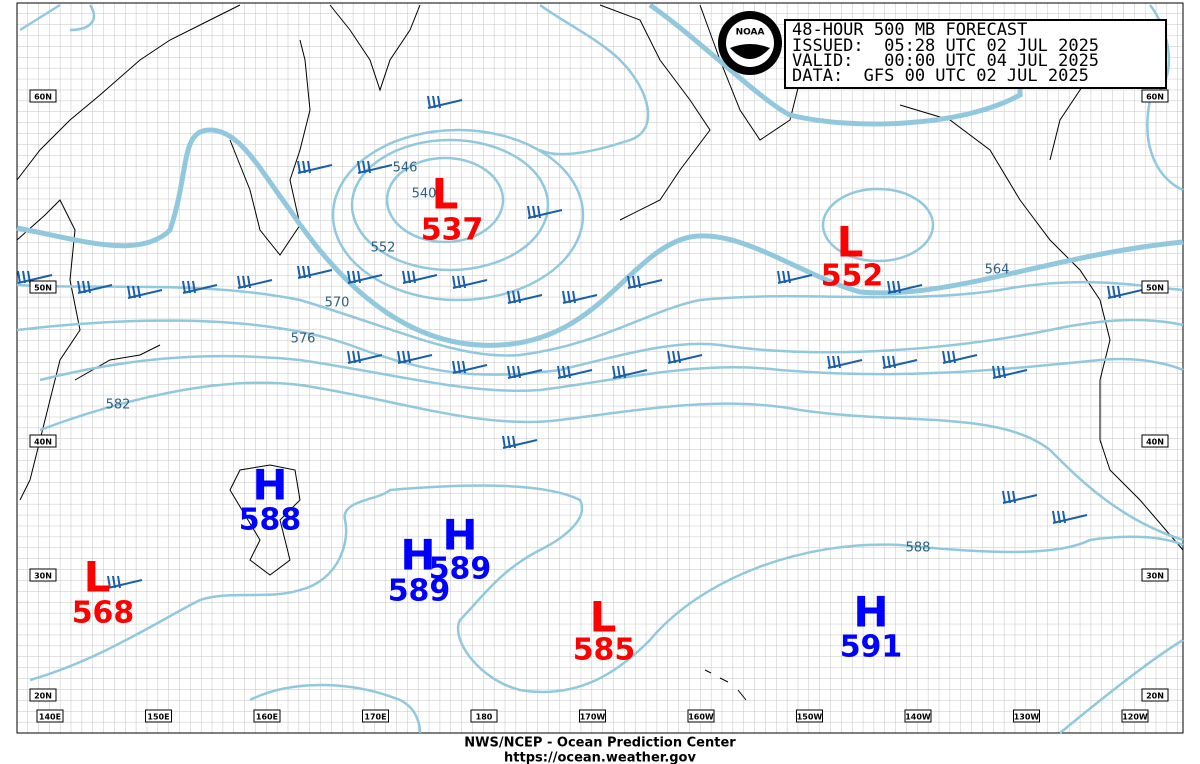 The height and width of the screenshot is (764, 1200). I want to click on logo-bird, so click(750, 51).